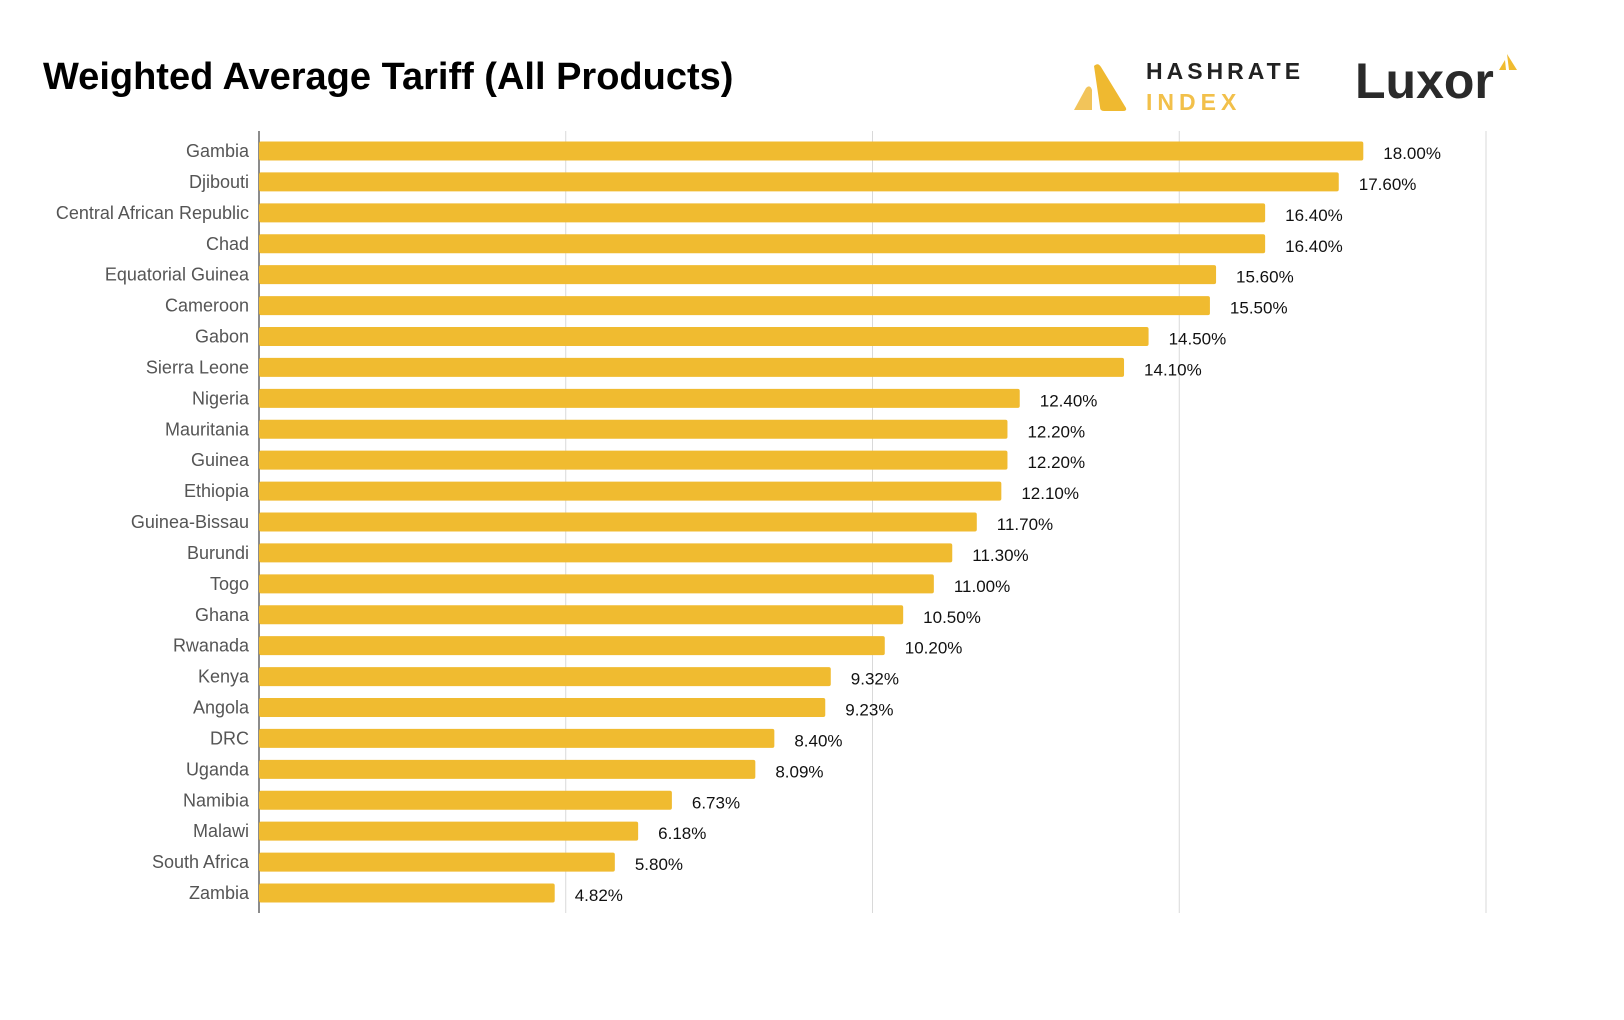 This screenshot has width=1624, height=1020. I want to click on chart-title: Weighted Average Tariff (All Products), so click(388, 77).